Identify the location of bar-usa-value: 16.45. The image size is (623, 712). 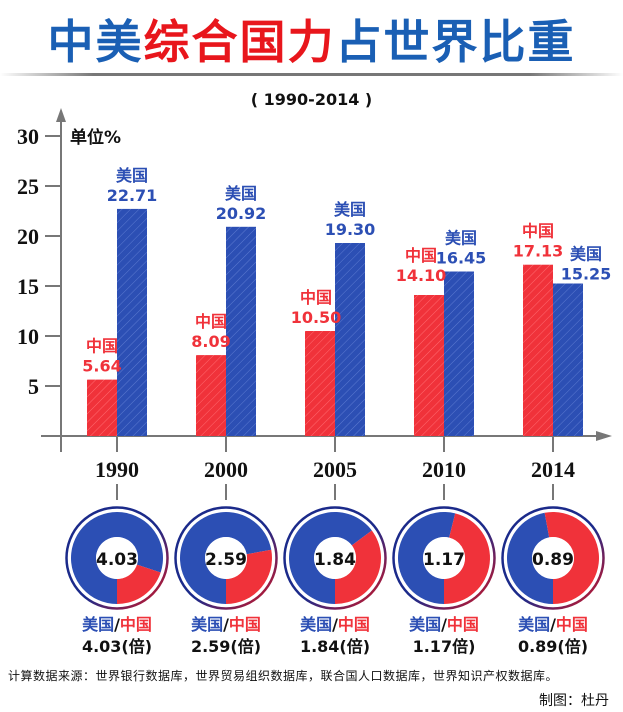
(461, 258).